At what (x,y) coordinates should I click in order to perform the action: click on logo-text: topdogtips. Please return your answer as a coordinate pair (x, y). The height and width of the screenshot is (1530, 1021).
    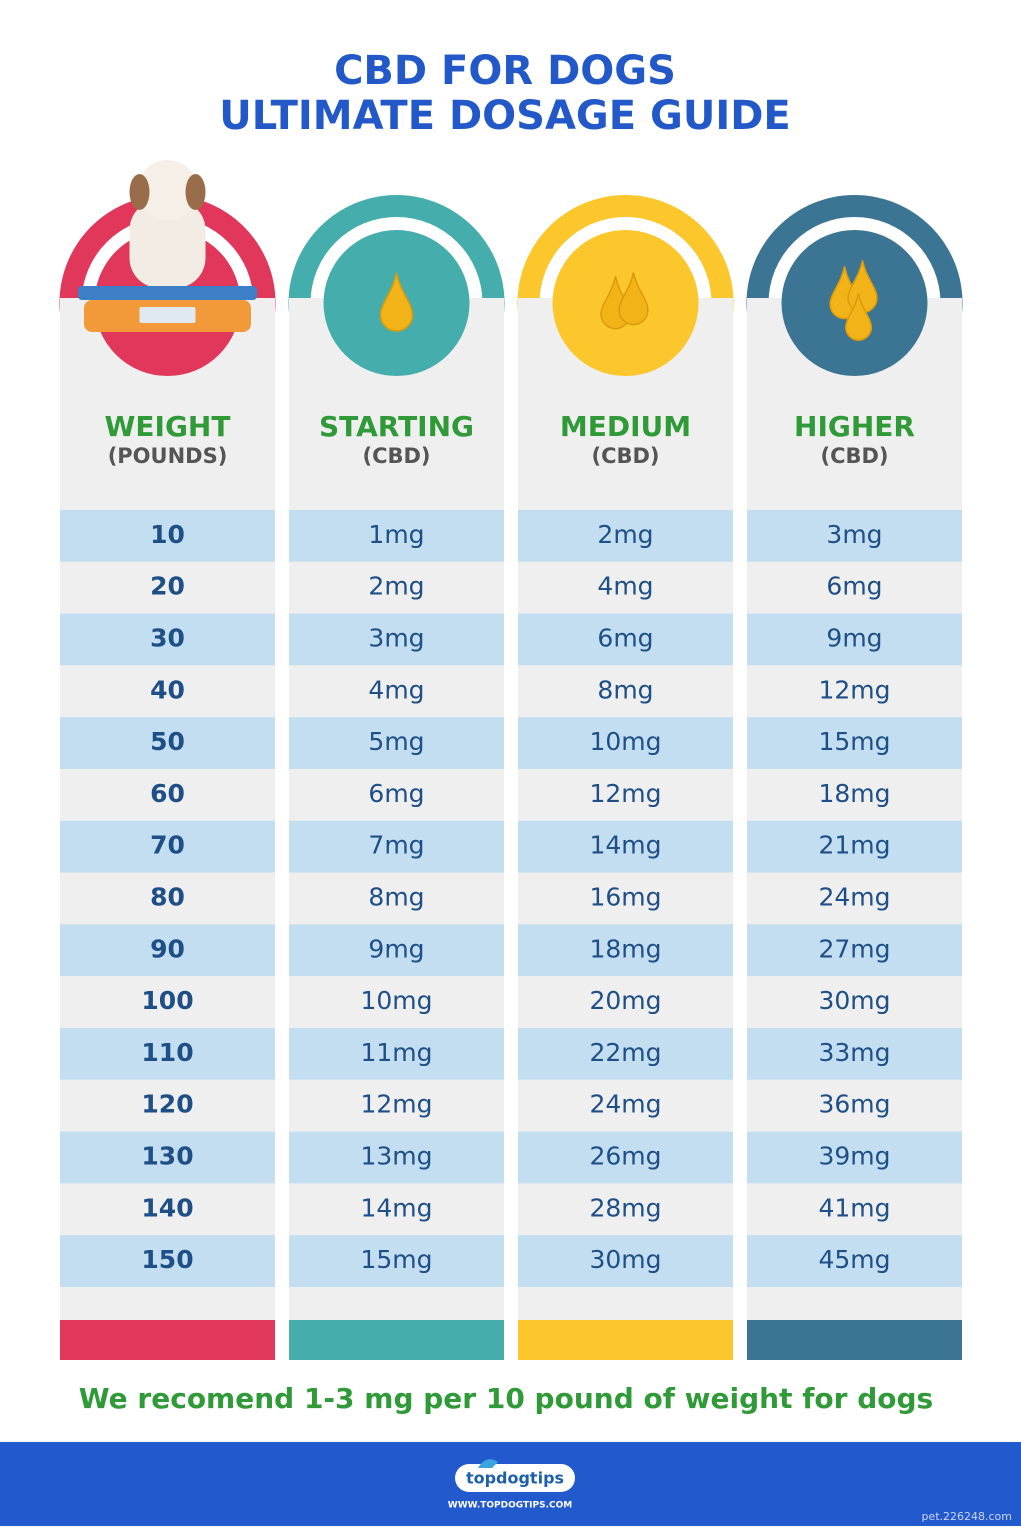
    Looking at the image, I should click on (515, 1478).